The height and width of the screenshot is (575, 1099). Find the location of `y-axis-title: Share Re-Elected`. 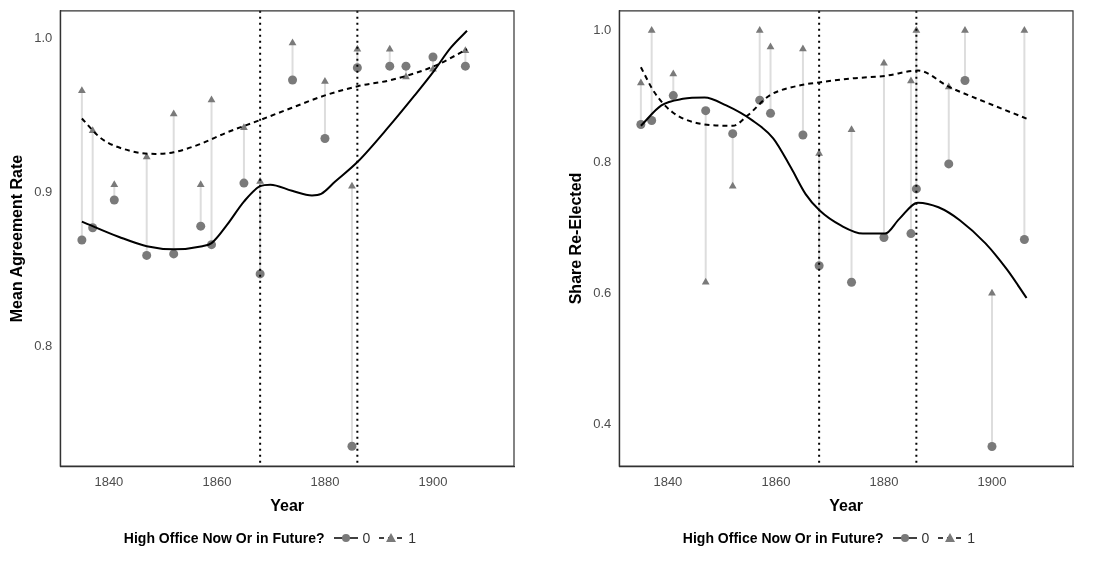

y-axis-title: Share Re-Elected is located at coordinates (576, 238).